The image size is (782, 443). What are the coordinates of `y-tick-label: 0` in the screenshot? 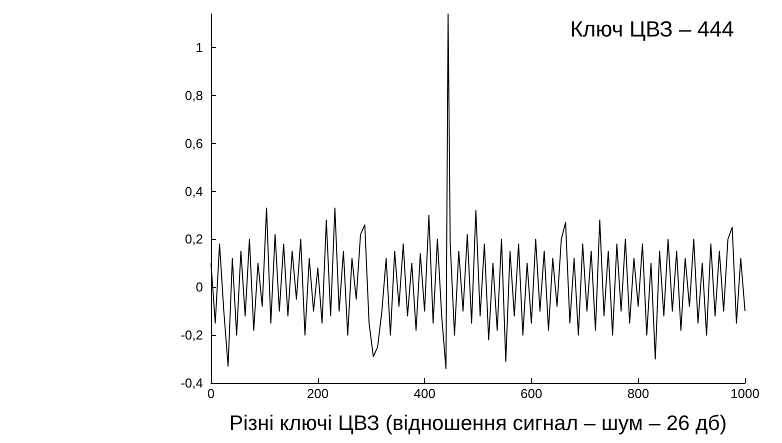 It's located at (199, 287).